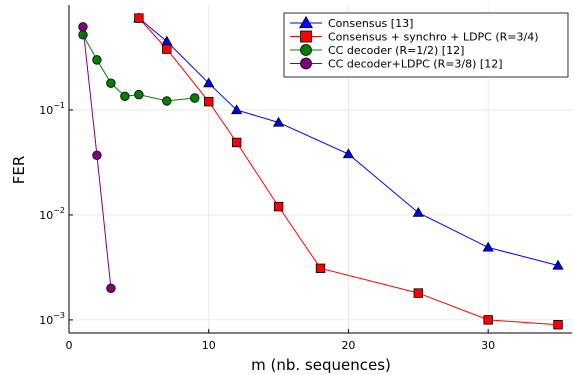 This screenshot has height=375, width=574. I want to click on y-tick-labels: 10⁻³ 10⁻² 10⁻¹, so click(52, 214).